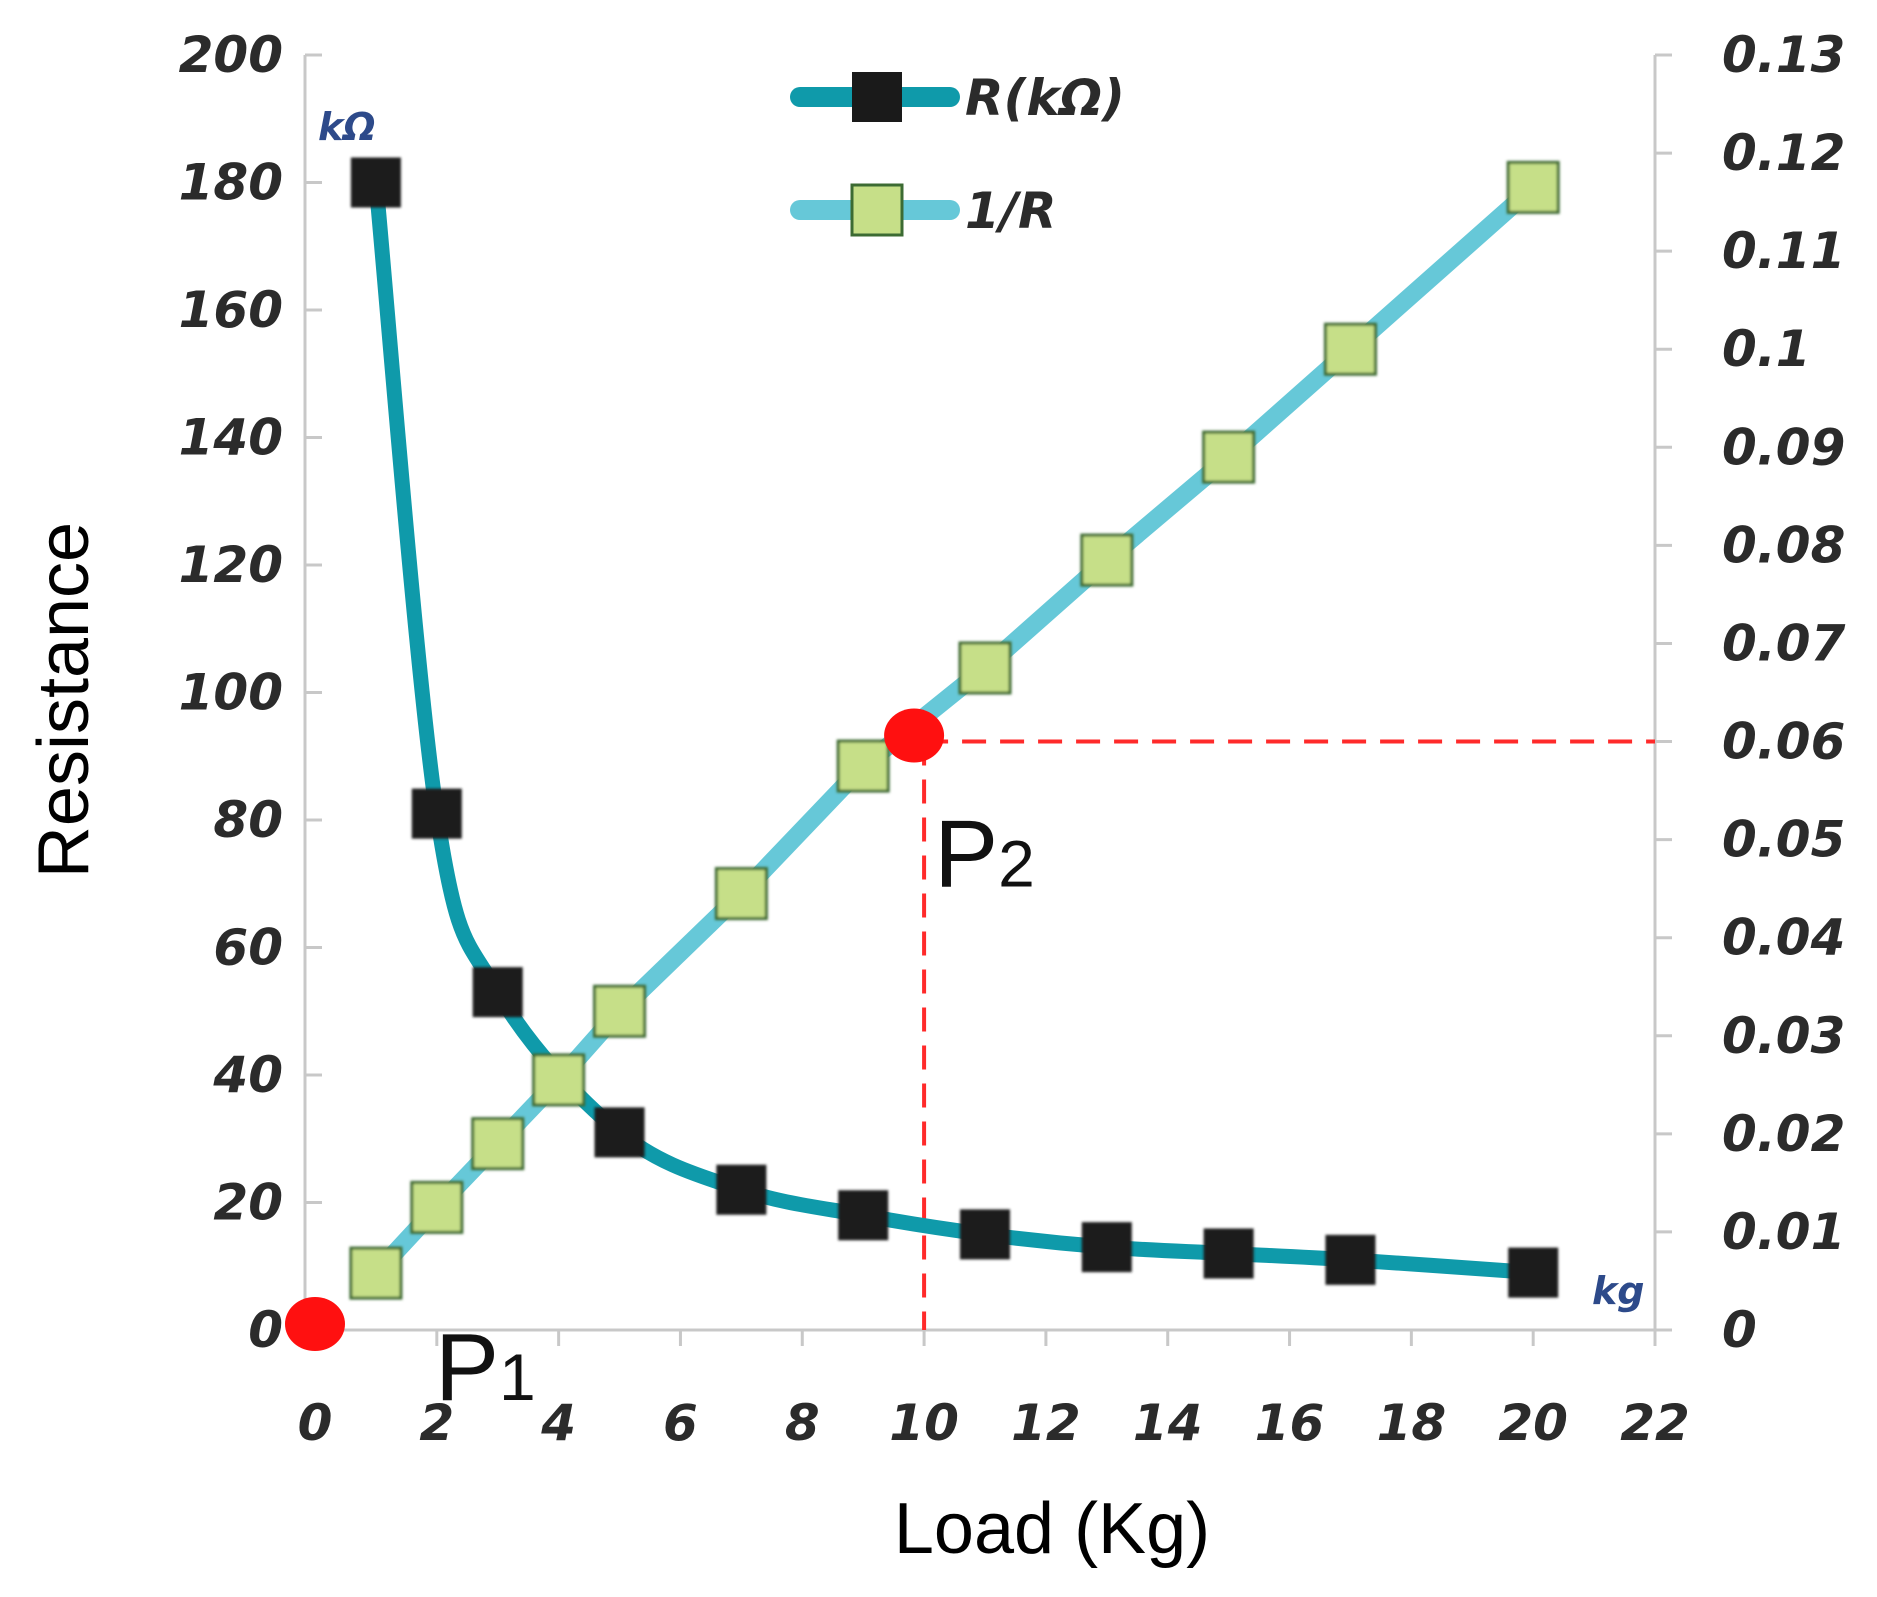  Describe the element at coordinates (265, 1330) in the screenshot. I see `left-tick-label: 0` at that location.